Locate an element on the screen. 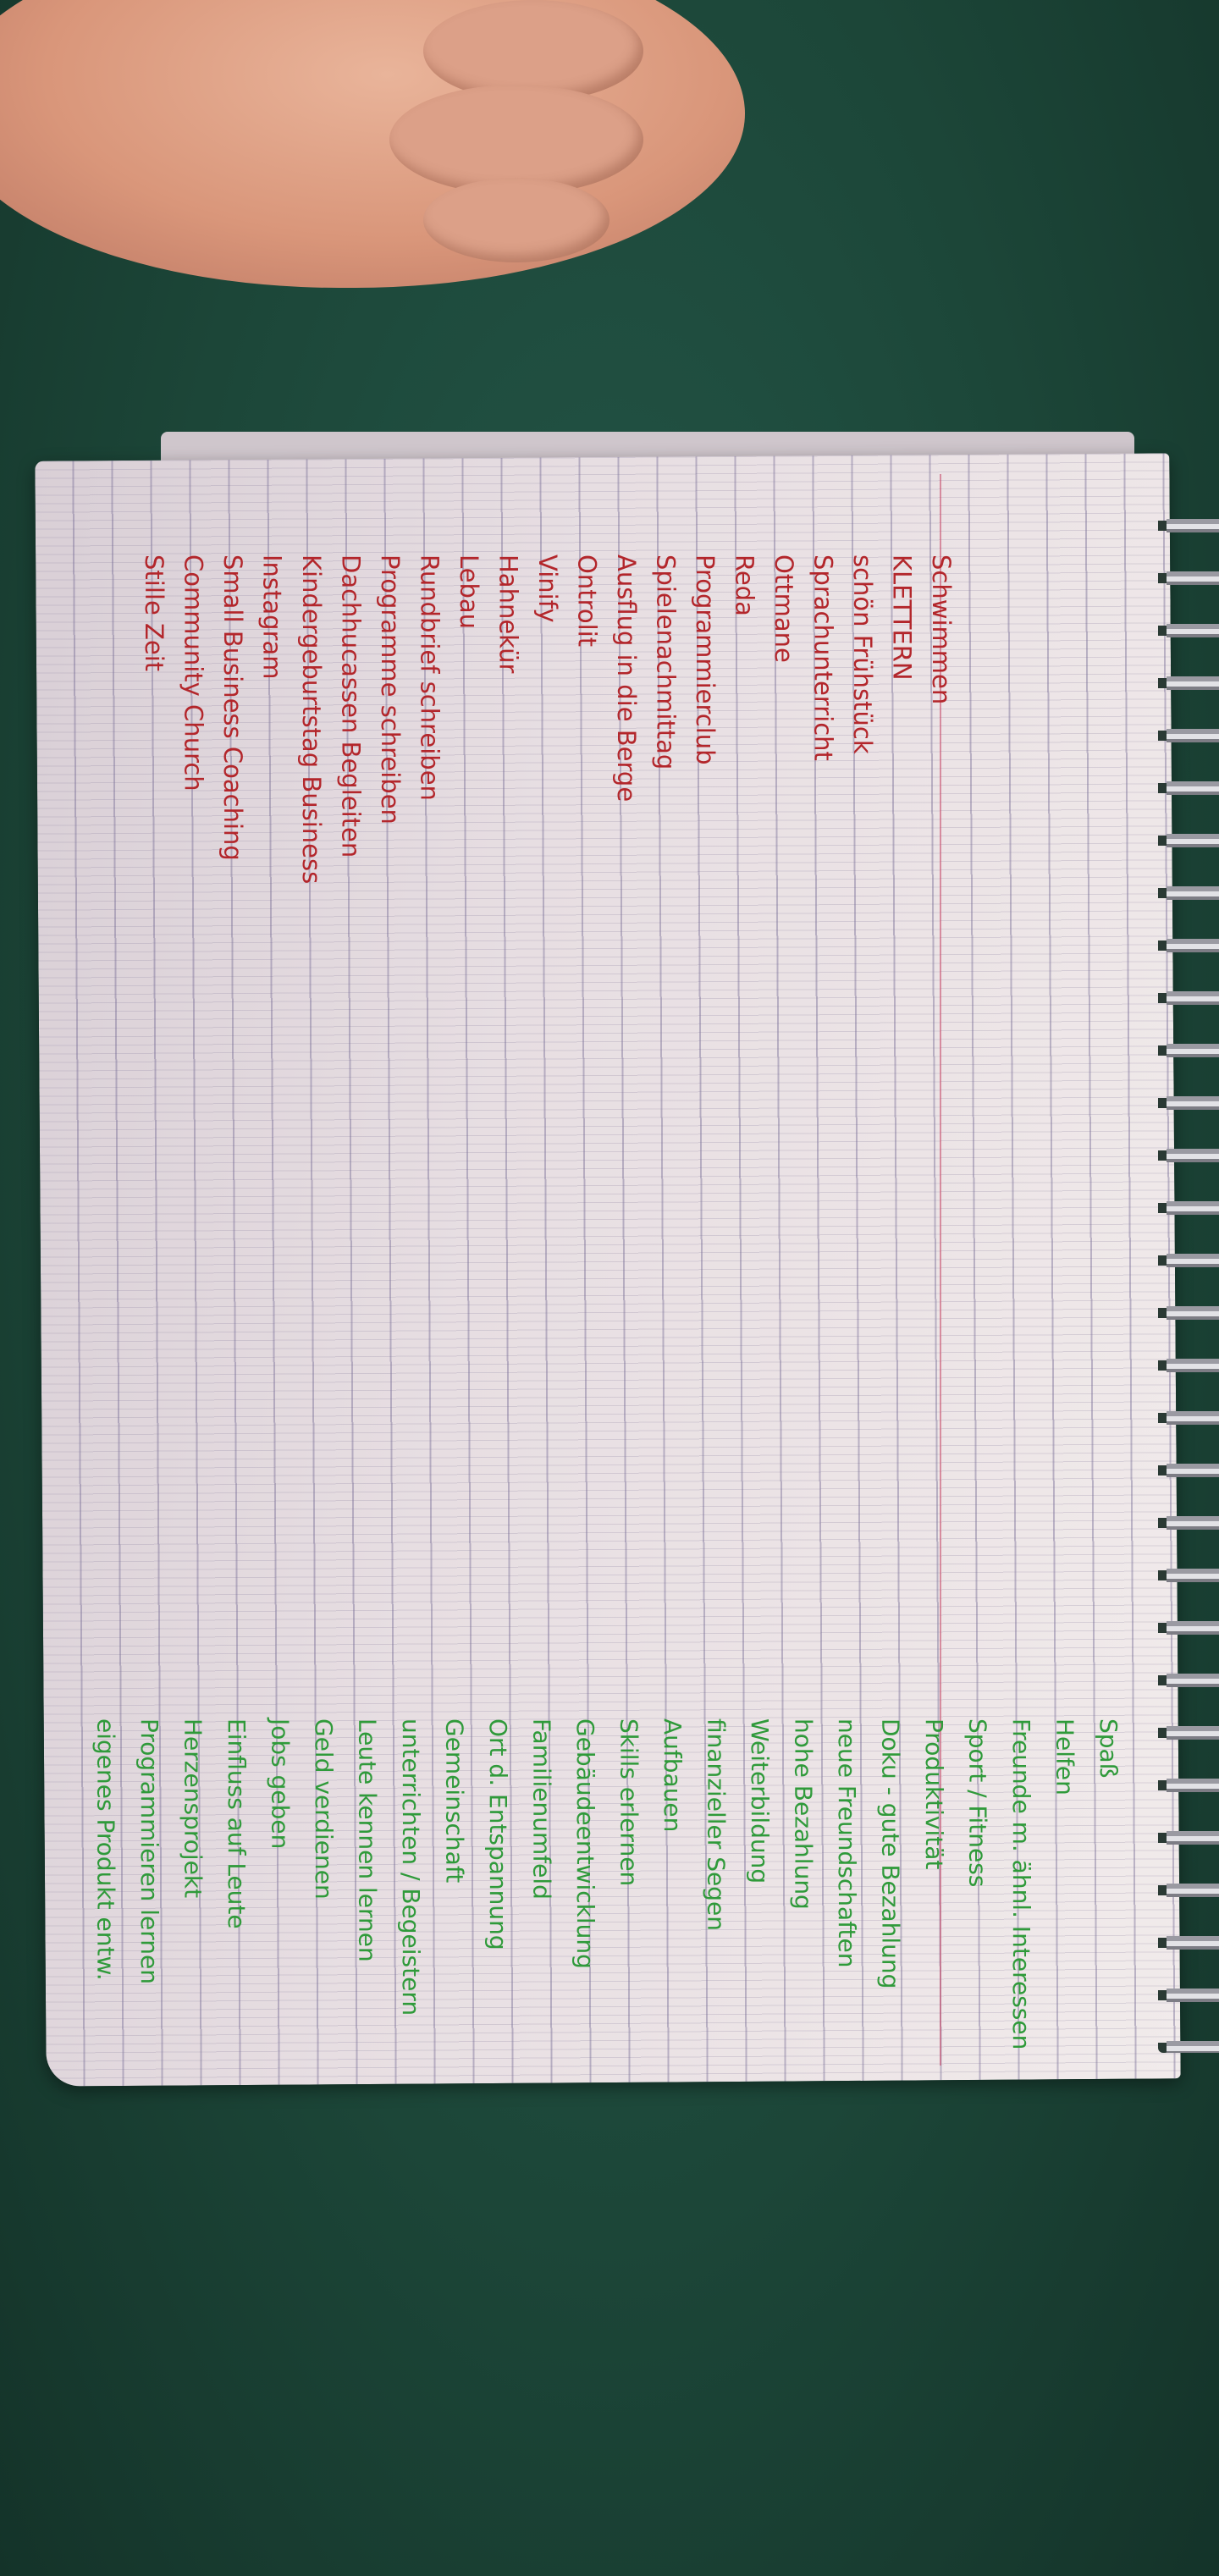 This screenshot has height=2576, width=1219. red-list-item: Ausflug in die Berge is located at coordinates (626, 678).